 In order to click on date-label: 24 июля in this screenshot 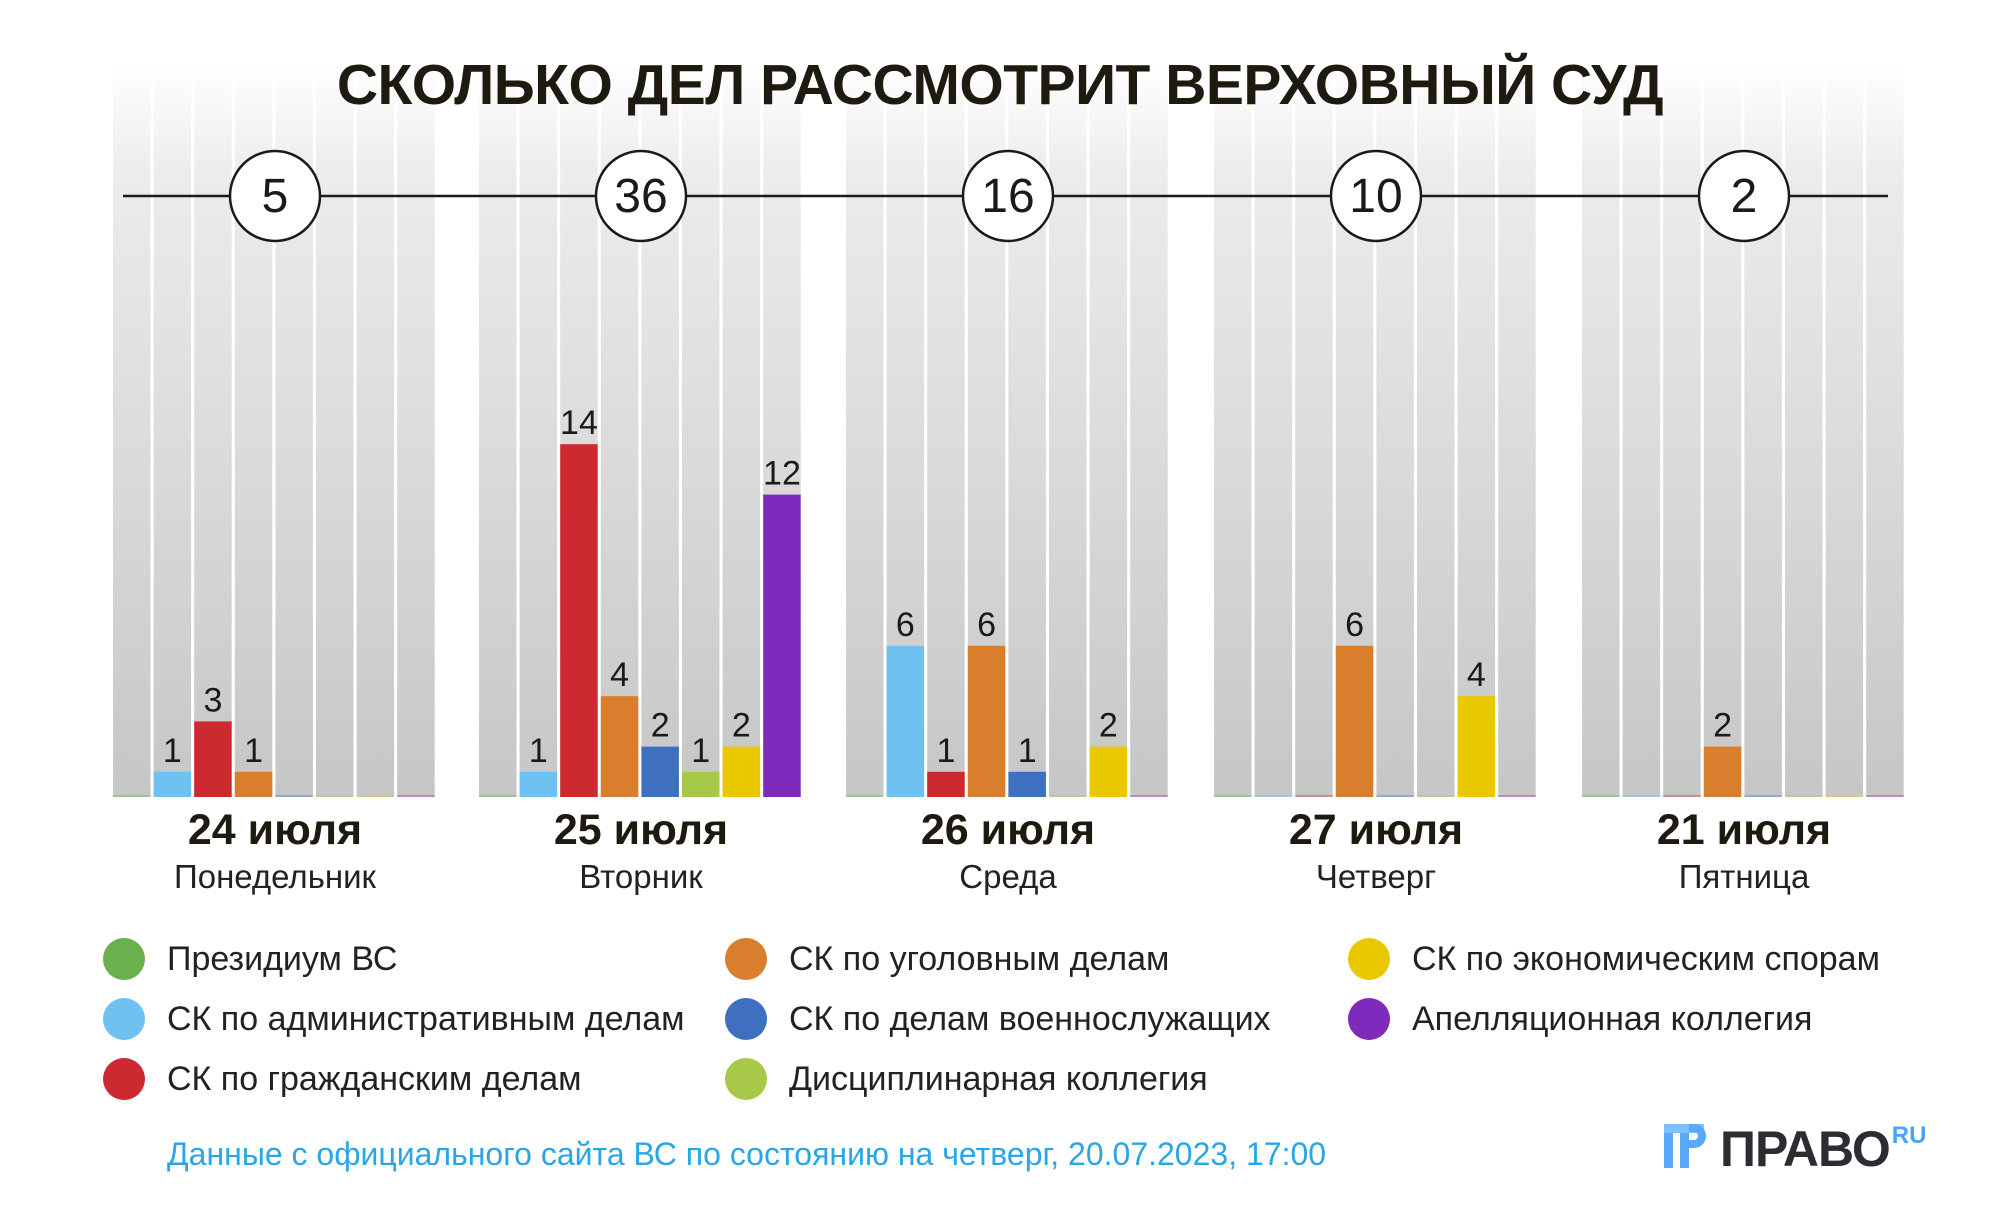, I will do `click(275, 830)`.